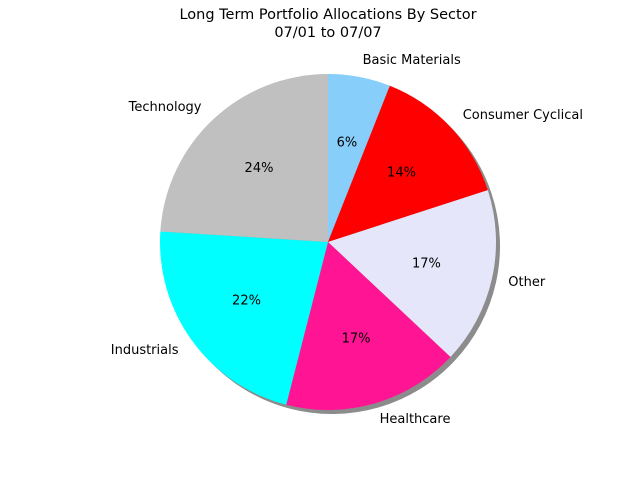 Image resolution: width=640 pixels, height=480 pixels. Describe the element at coordinates (246, 301) in the screenshot. I see `slice-percent-industrials: 22%` at that location.